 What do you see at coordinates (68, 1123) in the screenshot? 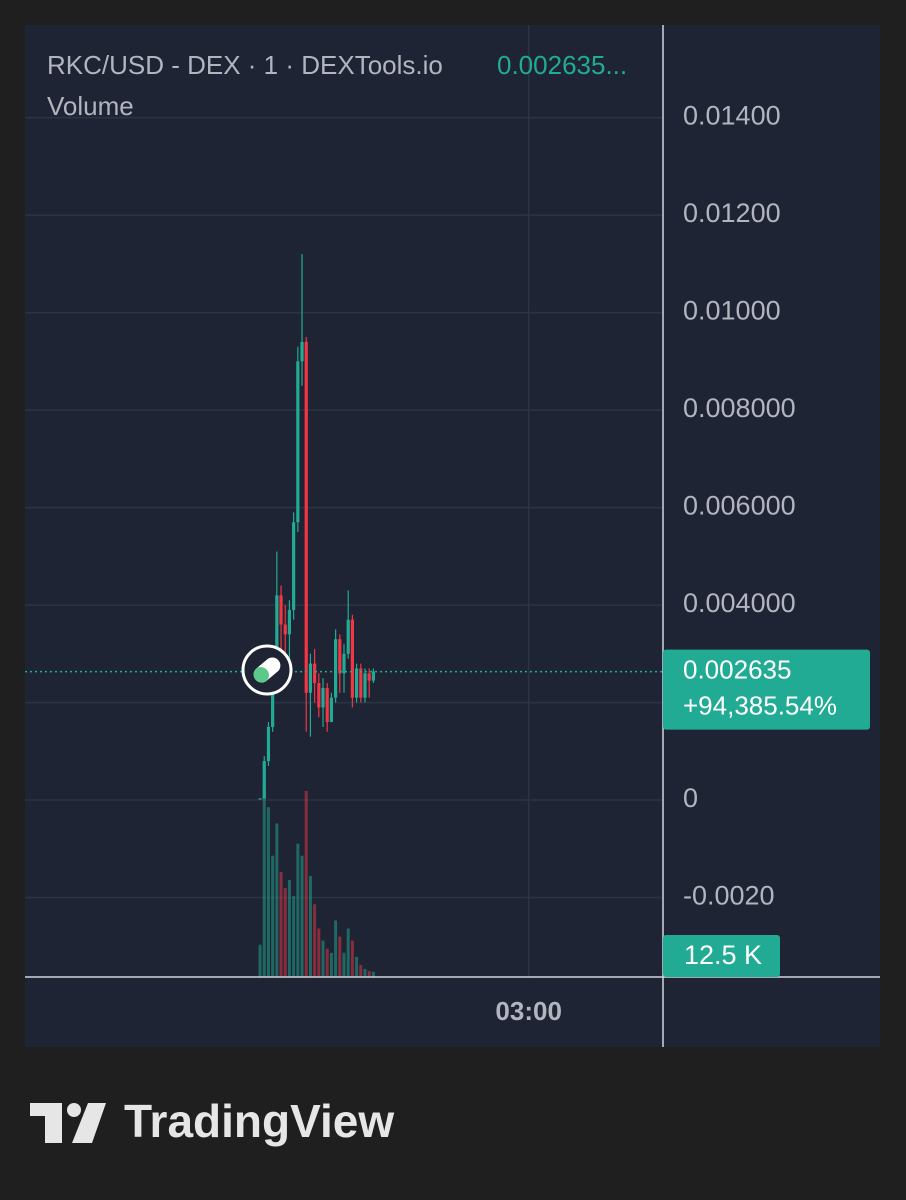
I see `logo-icon` at bounding box center [68, 1123].